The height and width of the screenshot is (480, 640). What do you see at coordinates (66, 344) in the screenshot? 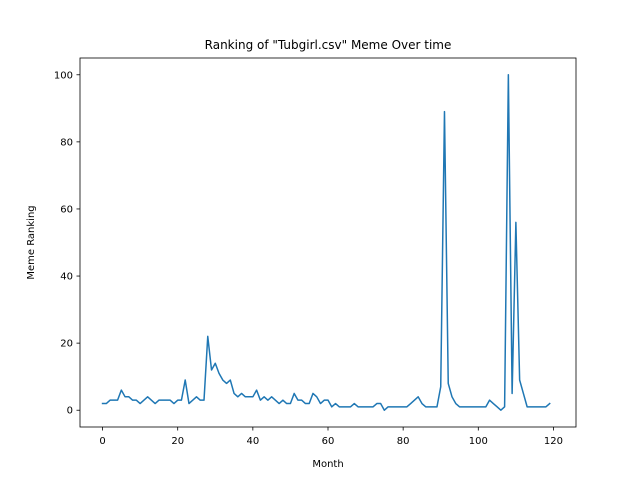
I see `y-tick-label: 20` at bounding box center [66, 344].